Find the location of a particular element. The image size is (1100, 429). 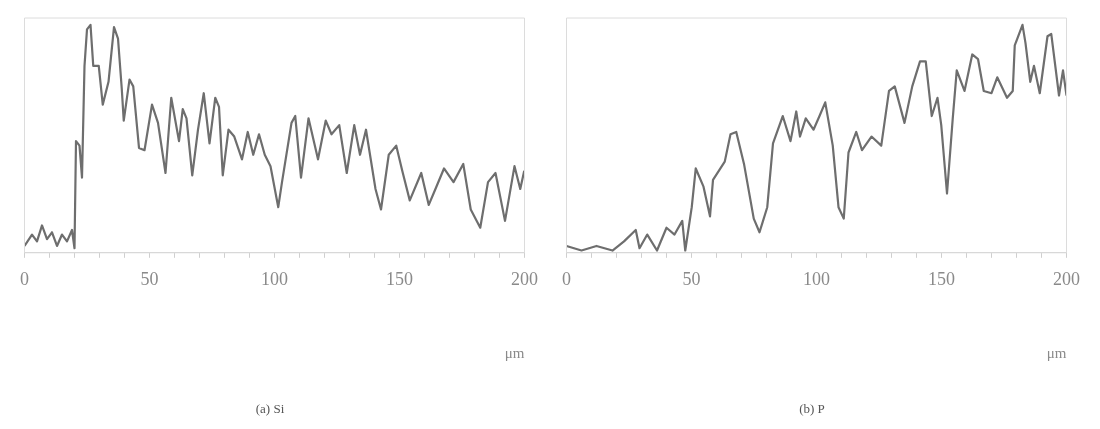

text: (a) Si is located at coordinates (270, 408).